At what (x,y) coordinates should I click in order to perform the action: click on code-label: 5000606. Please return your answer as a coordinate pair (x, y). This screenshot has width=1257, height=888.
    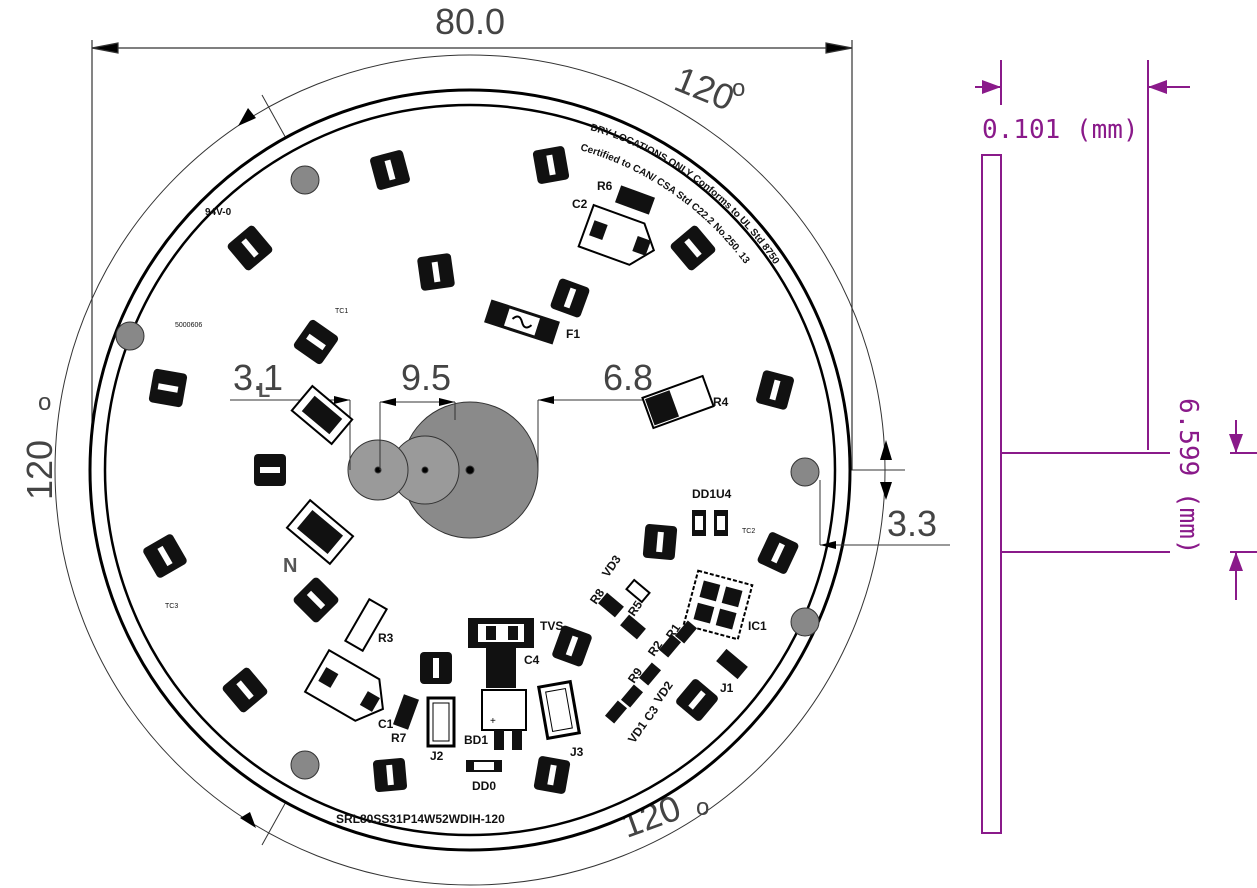
    Looking at the image, I should click on (188, 325).